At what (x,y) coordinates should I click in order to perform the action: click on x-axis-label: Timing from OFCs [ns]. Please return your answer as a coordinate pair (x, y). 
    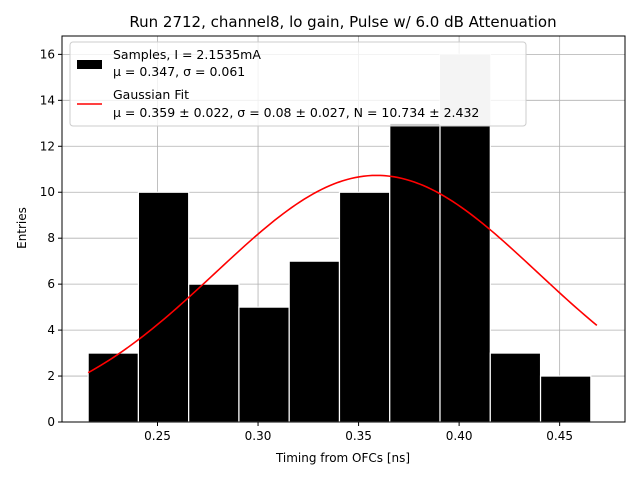
    Looking at the image, I should click on (342, 458).